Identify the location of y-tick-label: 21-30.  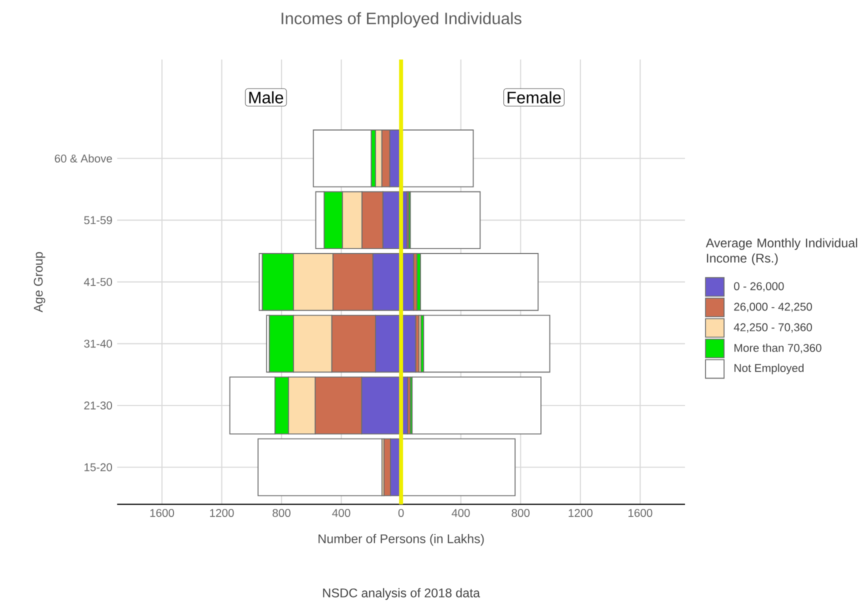
(98, 406).